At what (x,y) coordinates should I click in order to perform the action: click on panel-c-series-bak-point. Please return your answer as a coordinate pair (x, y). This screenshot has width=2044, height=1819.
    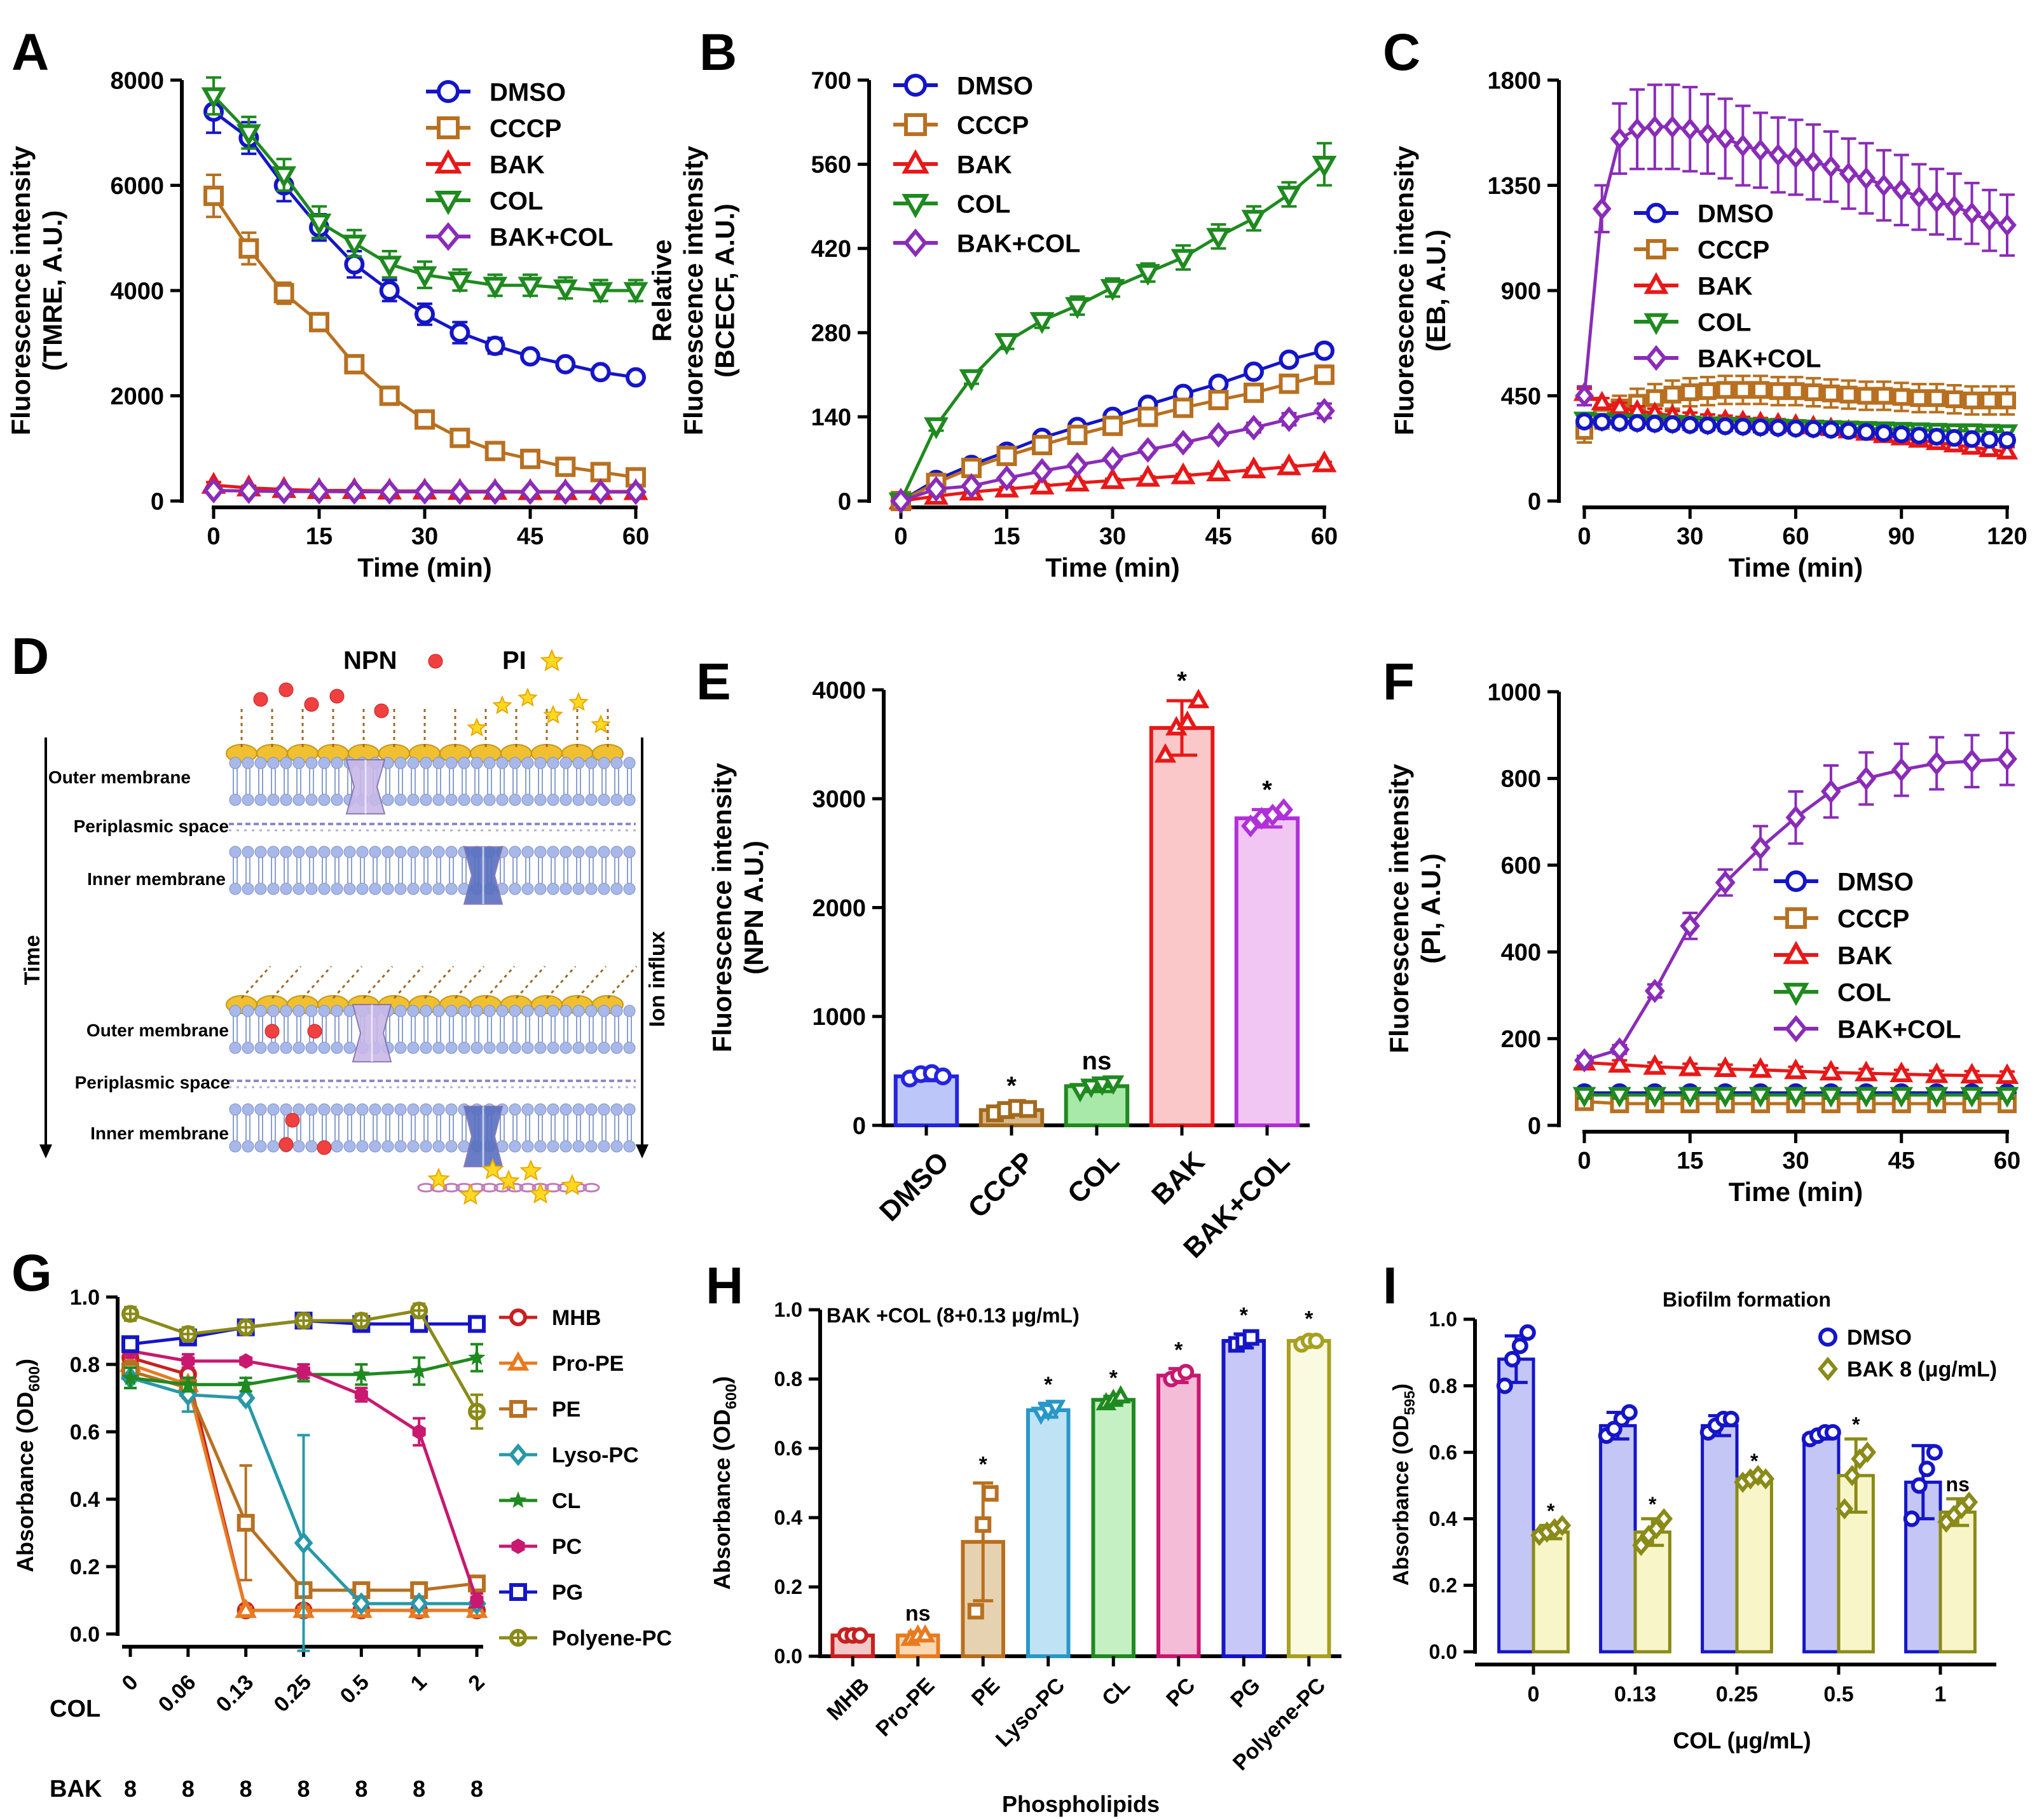
    Looking at the image, I should click on (2007, 450).